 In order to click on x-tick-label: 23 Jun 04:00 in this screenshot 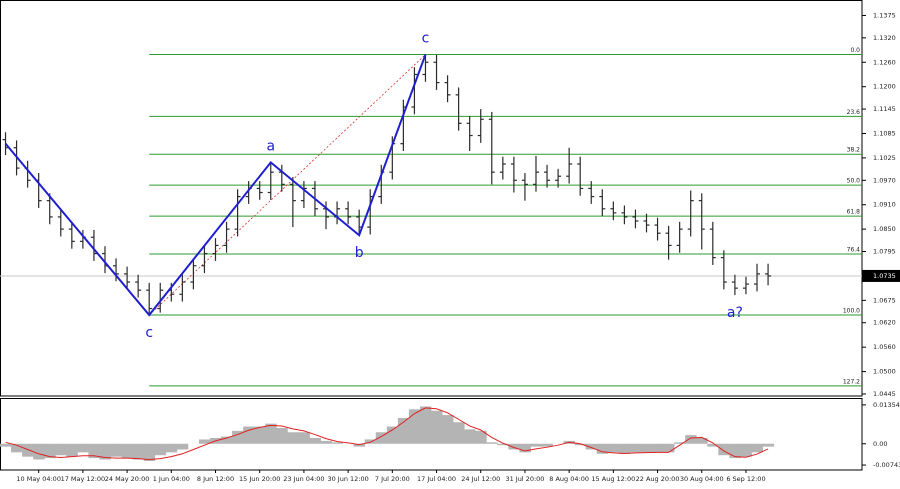, I will do `click(303, 479)`.